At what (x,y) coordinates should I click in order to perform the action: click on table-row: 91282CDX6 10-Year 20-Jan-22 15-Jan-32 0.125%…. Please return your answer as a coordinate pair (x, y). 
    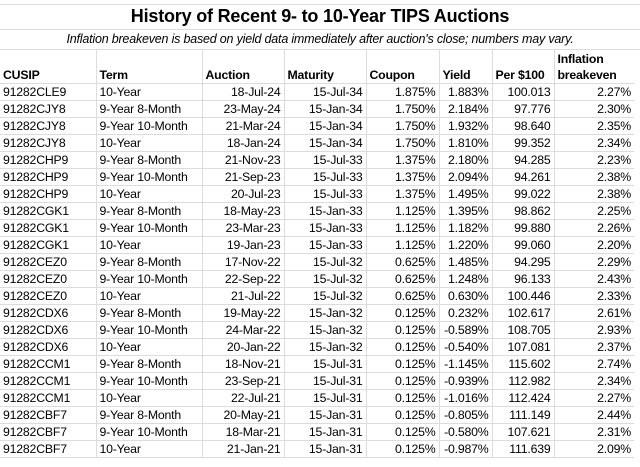
    Looking at the image, I should click on (317, 347).